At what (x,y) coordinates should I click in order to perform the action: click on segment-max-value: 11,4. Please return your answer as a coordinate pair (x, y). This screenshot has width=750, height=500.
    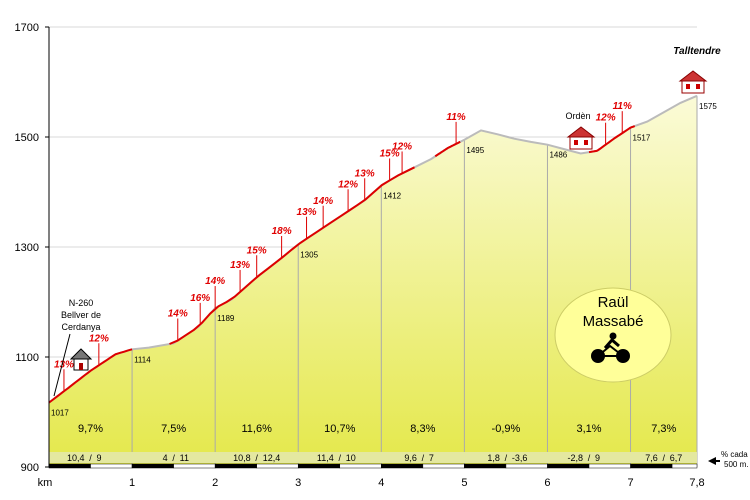
    Looking at the image, I should click on (325, 458).